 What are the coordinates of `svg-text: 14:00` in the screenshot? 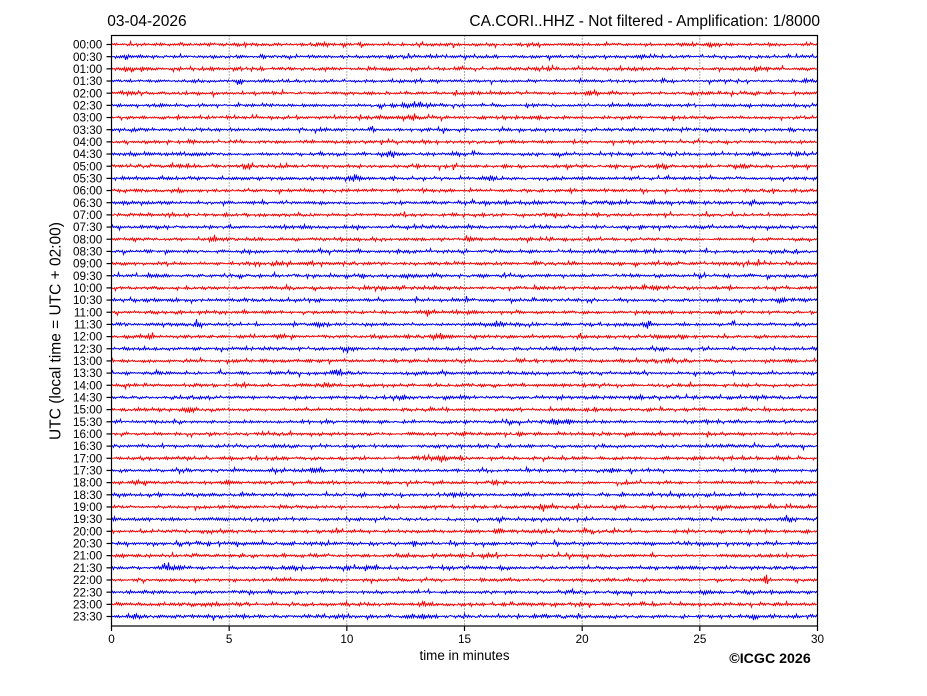 It's located at (88, 385).